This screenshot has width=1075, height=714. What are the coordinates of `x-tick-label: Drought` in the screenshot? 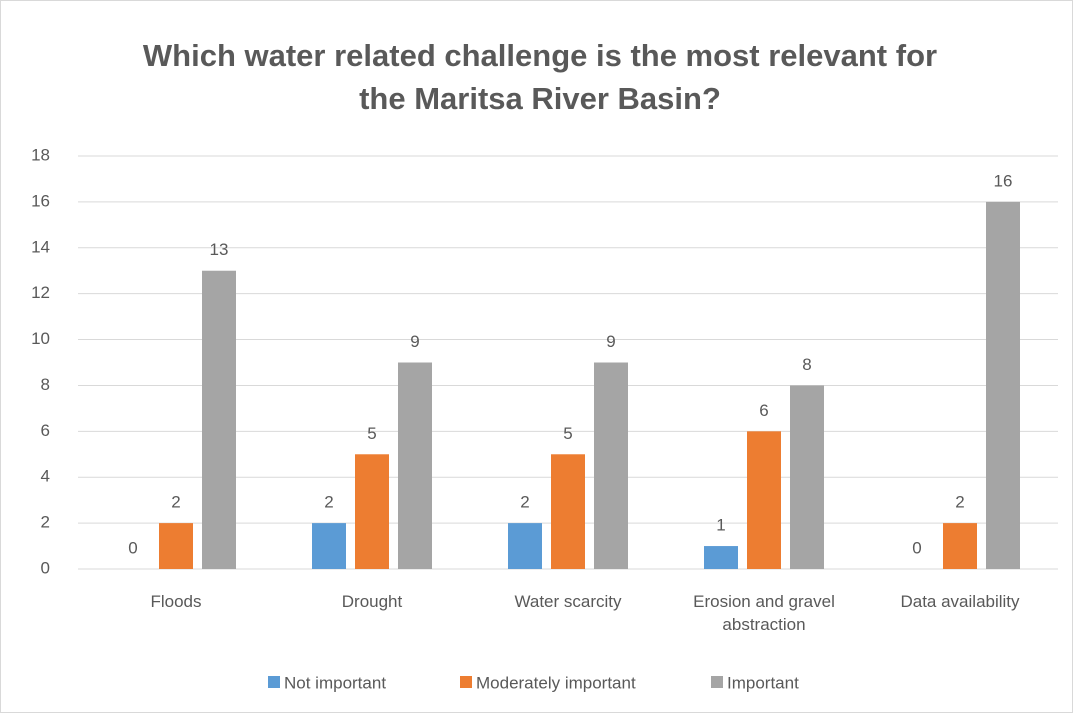 It's located at (372, 601).